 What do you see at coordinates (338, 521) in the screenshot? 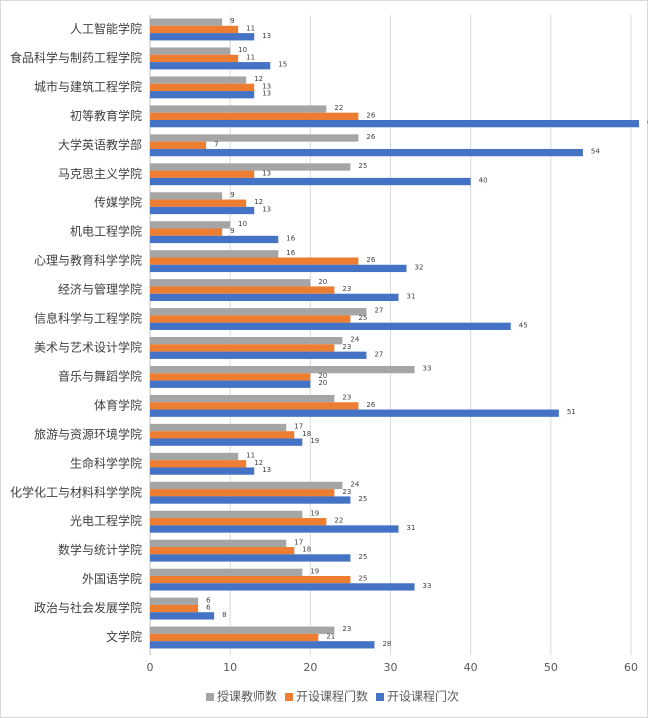
I see `data-label: 22` at bounding box center [338, 521].